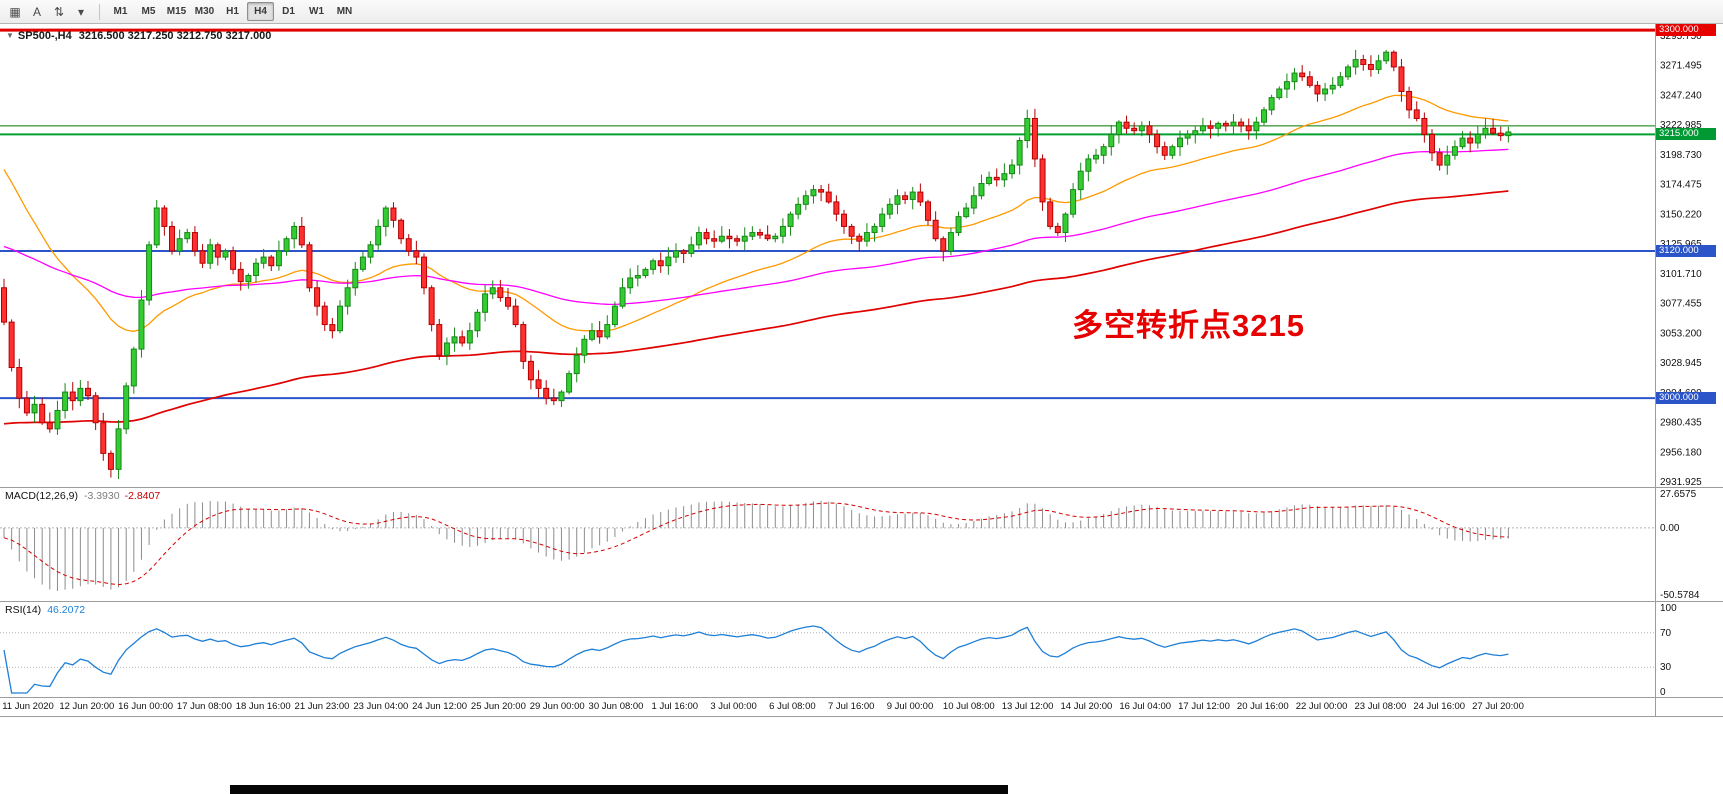 Image resolution: width=1723 pixels, height=794 pixels. What do you see at coordinates (1681, 363) in the screenshot?
I see `svg-text: 3028.945` at bounding box center [1681, 363].